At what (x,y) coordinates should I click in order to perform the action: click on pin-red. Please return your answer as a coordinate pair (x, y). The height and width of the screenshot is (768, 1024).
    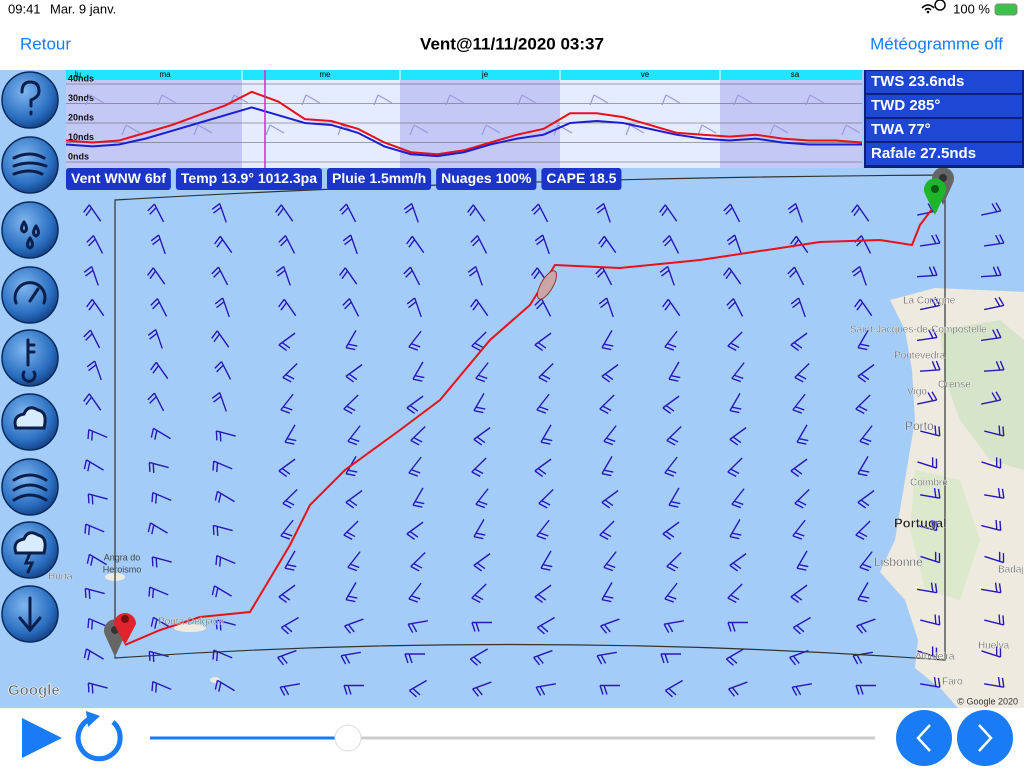
    Looking at the image, I should click on (125, 629).